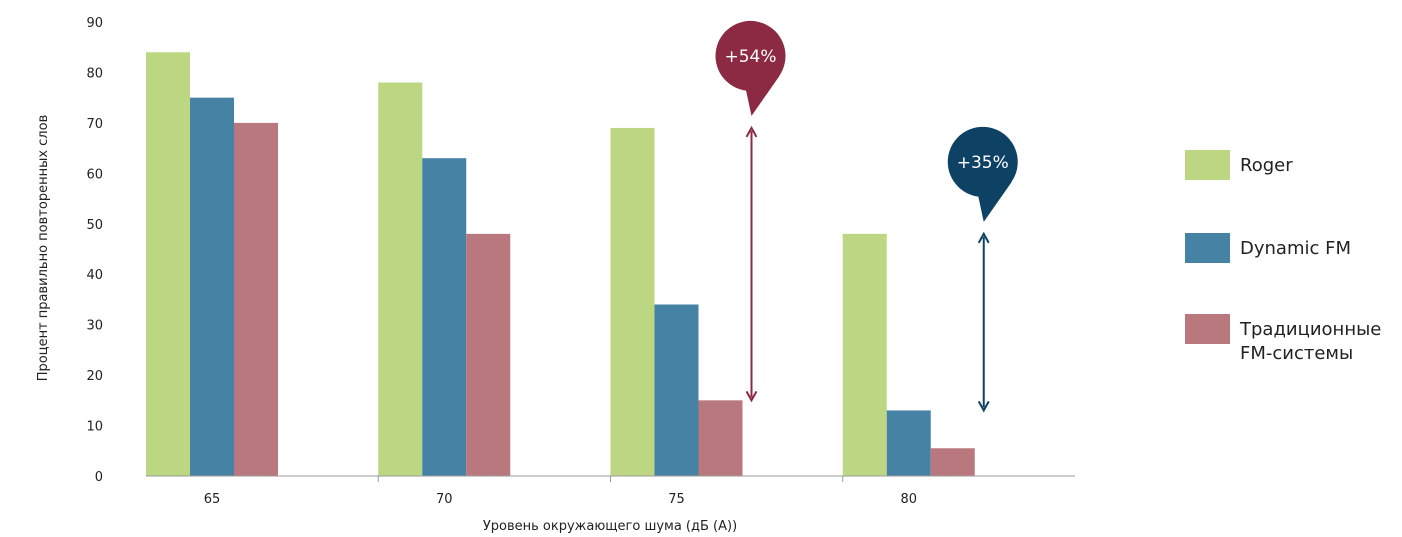 This screenshot has height=537, width=1402. I want to click on y-axis-title: Процент правильно повторенных слов, so click(43, 248).